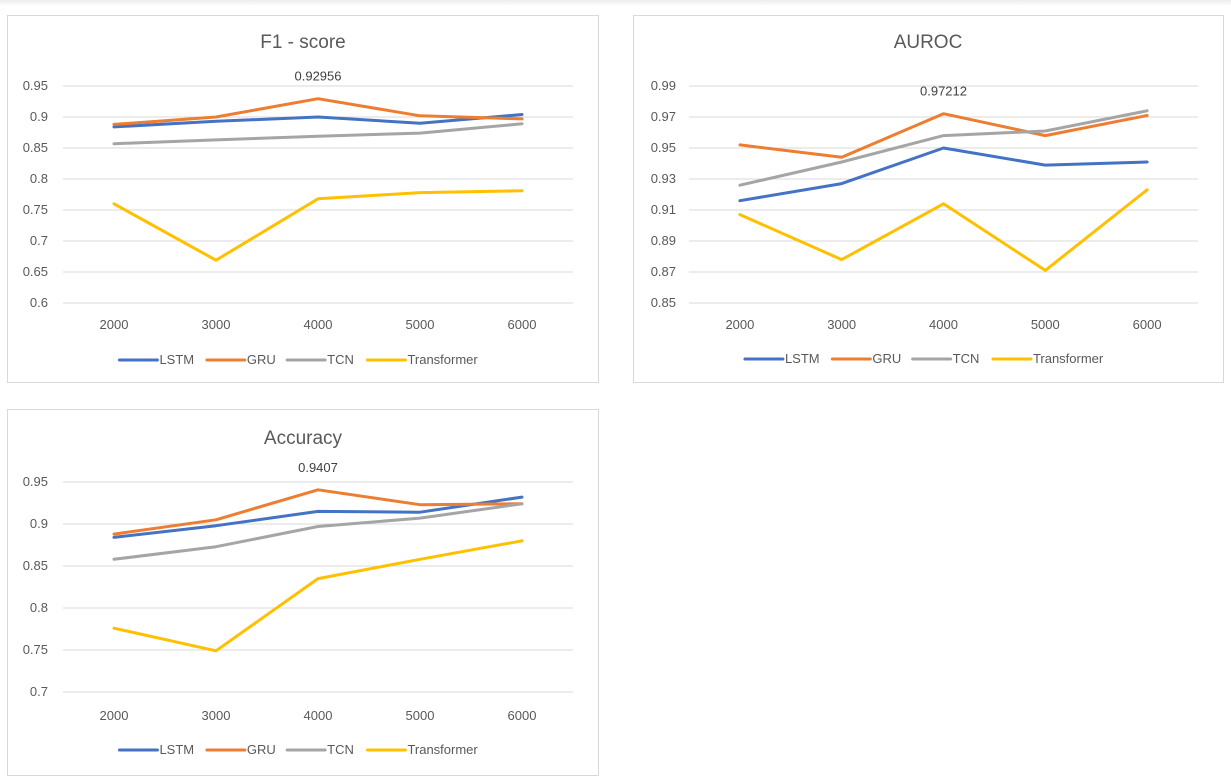 The width and height of the screenshot is (1231, 781). I want to click on top-shadow-bar, so click(615, 3).